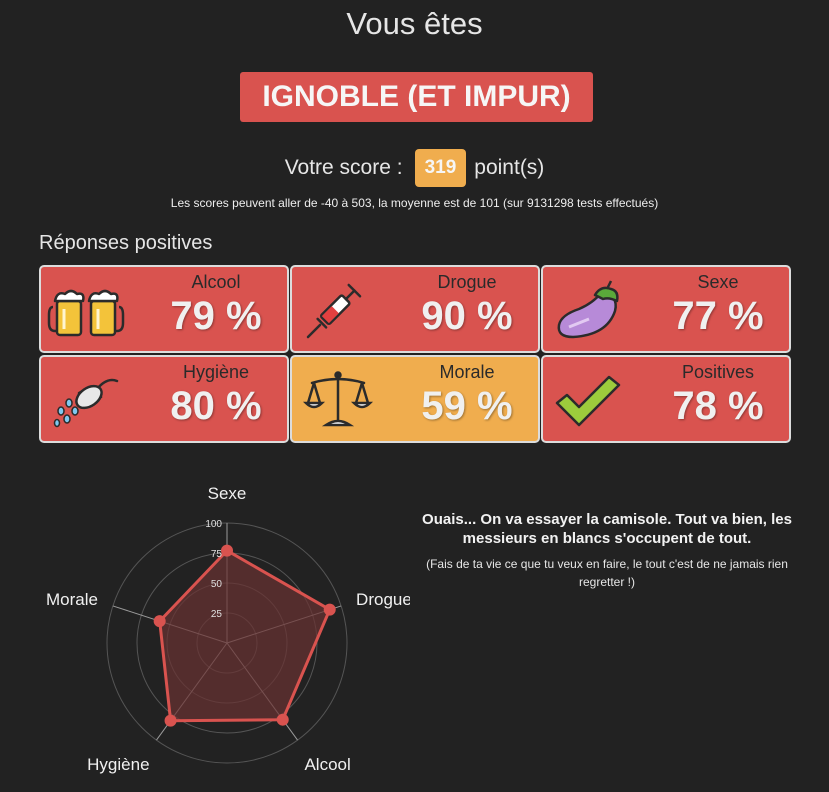 The width and height of the screenshot is (829, 792). I want to click on shower-icon, so click(86, 403).